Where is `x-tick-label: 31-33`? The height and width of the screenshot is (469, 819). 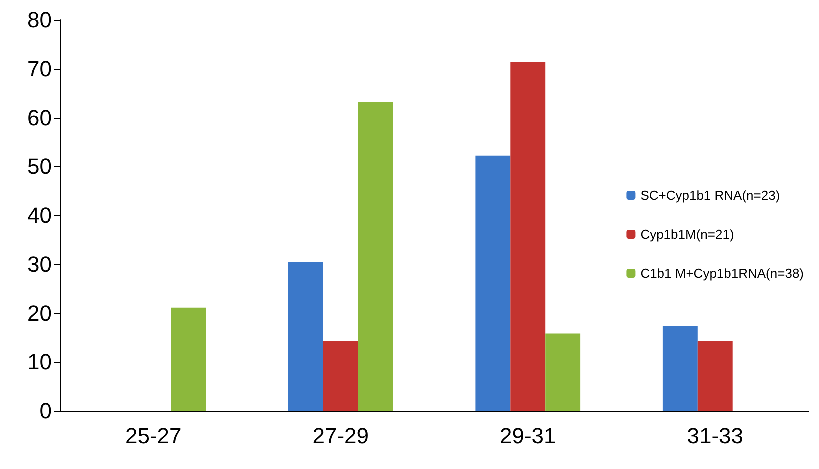 x-tick-label: 31-33 is located at coordinates (715, 436).